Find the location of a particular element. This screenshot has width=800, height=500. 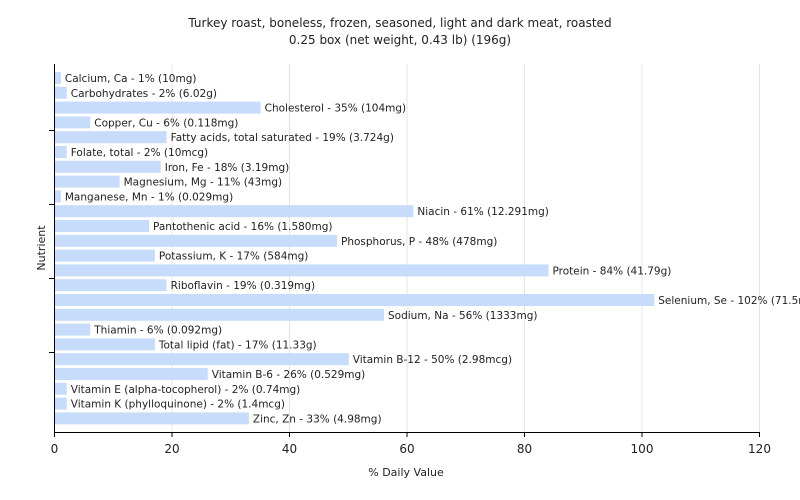

bar-label: Folate, total - 2% (10mcg) is located at coordinates (139, 153).